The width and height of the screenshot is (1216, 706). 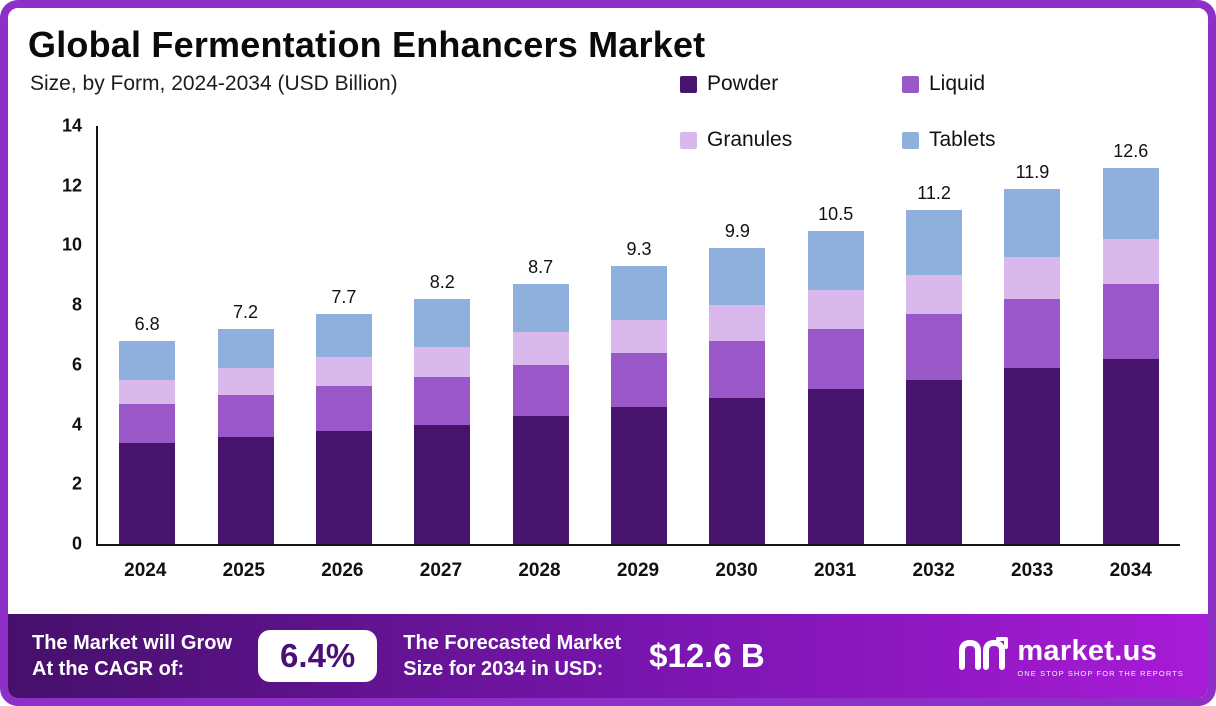 I want to click on x-axis-label: 2029, so click(x=638, y=570).